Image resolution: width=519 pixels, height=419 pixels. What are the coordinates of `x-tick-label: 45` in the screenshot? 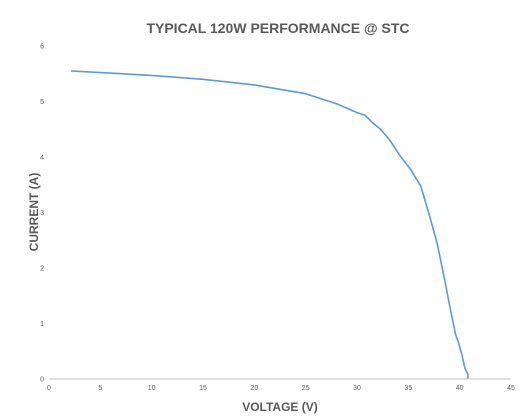 It's located at (511, 388).